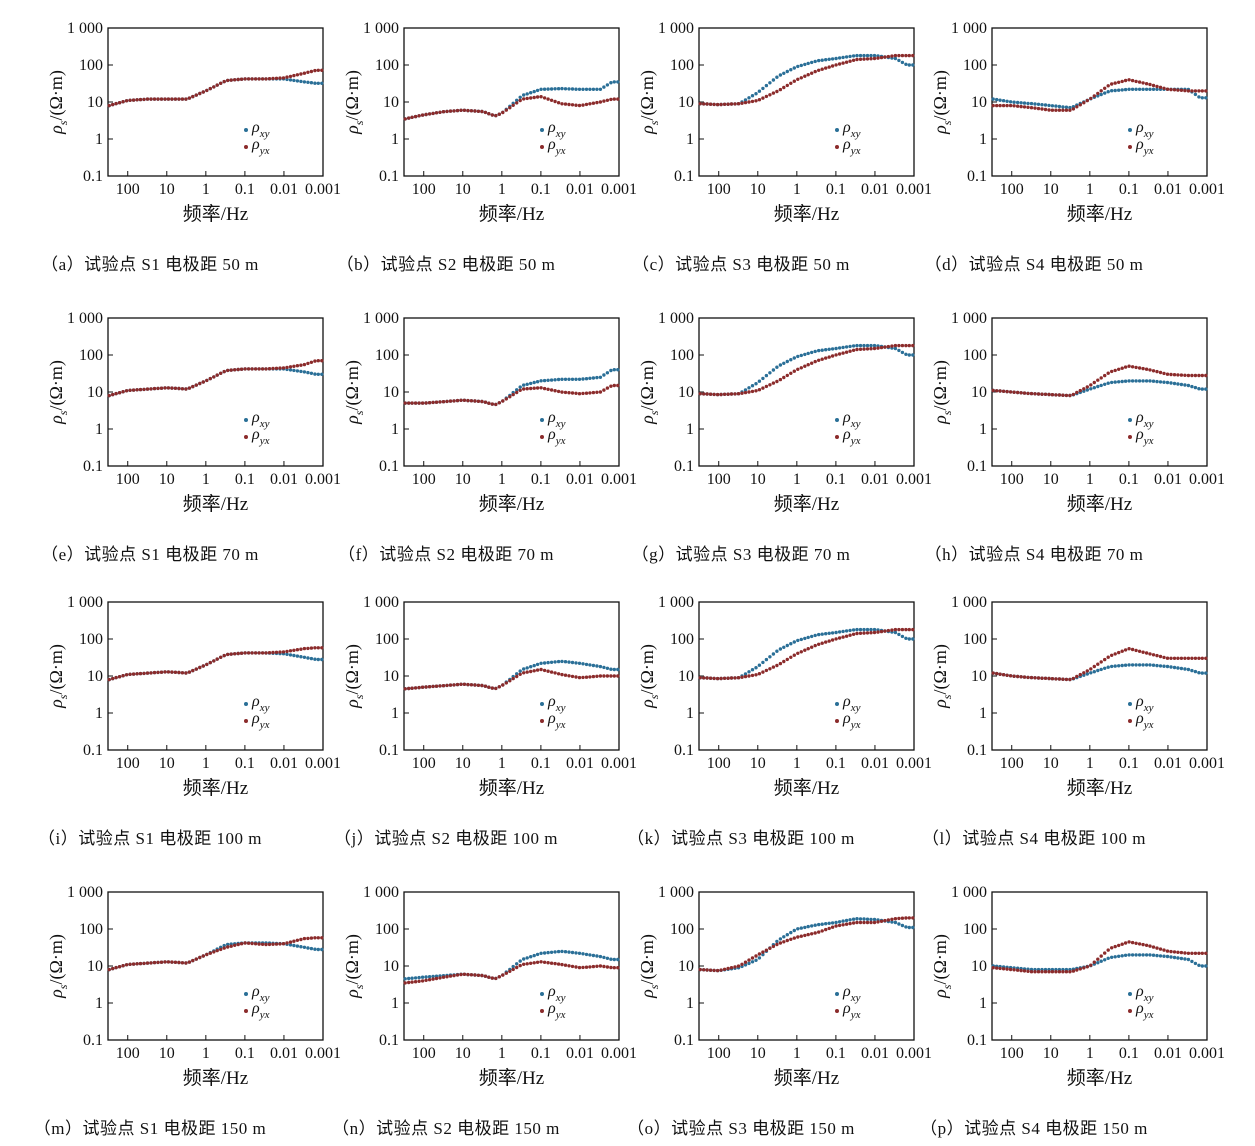 The height and width of the screenshot is (1146, 1255). I want to click on x-tick-label: 1, so click(206, 479).